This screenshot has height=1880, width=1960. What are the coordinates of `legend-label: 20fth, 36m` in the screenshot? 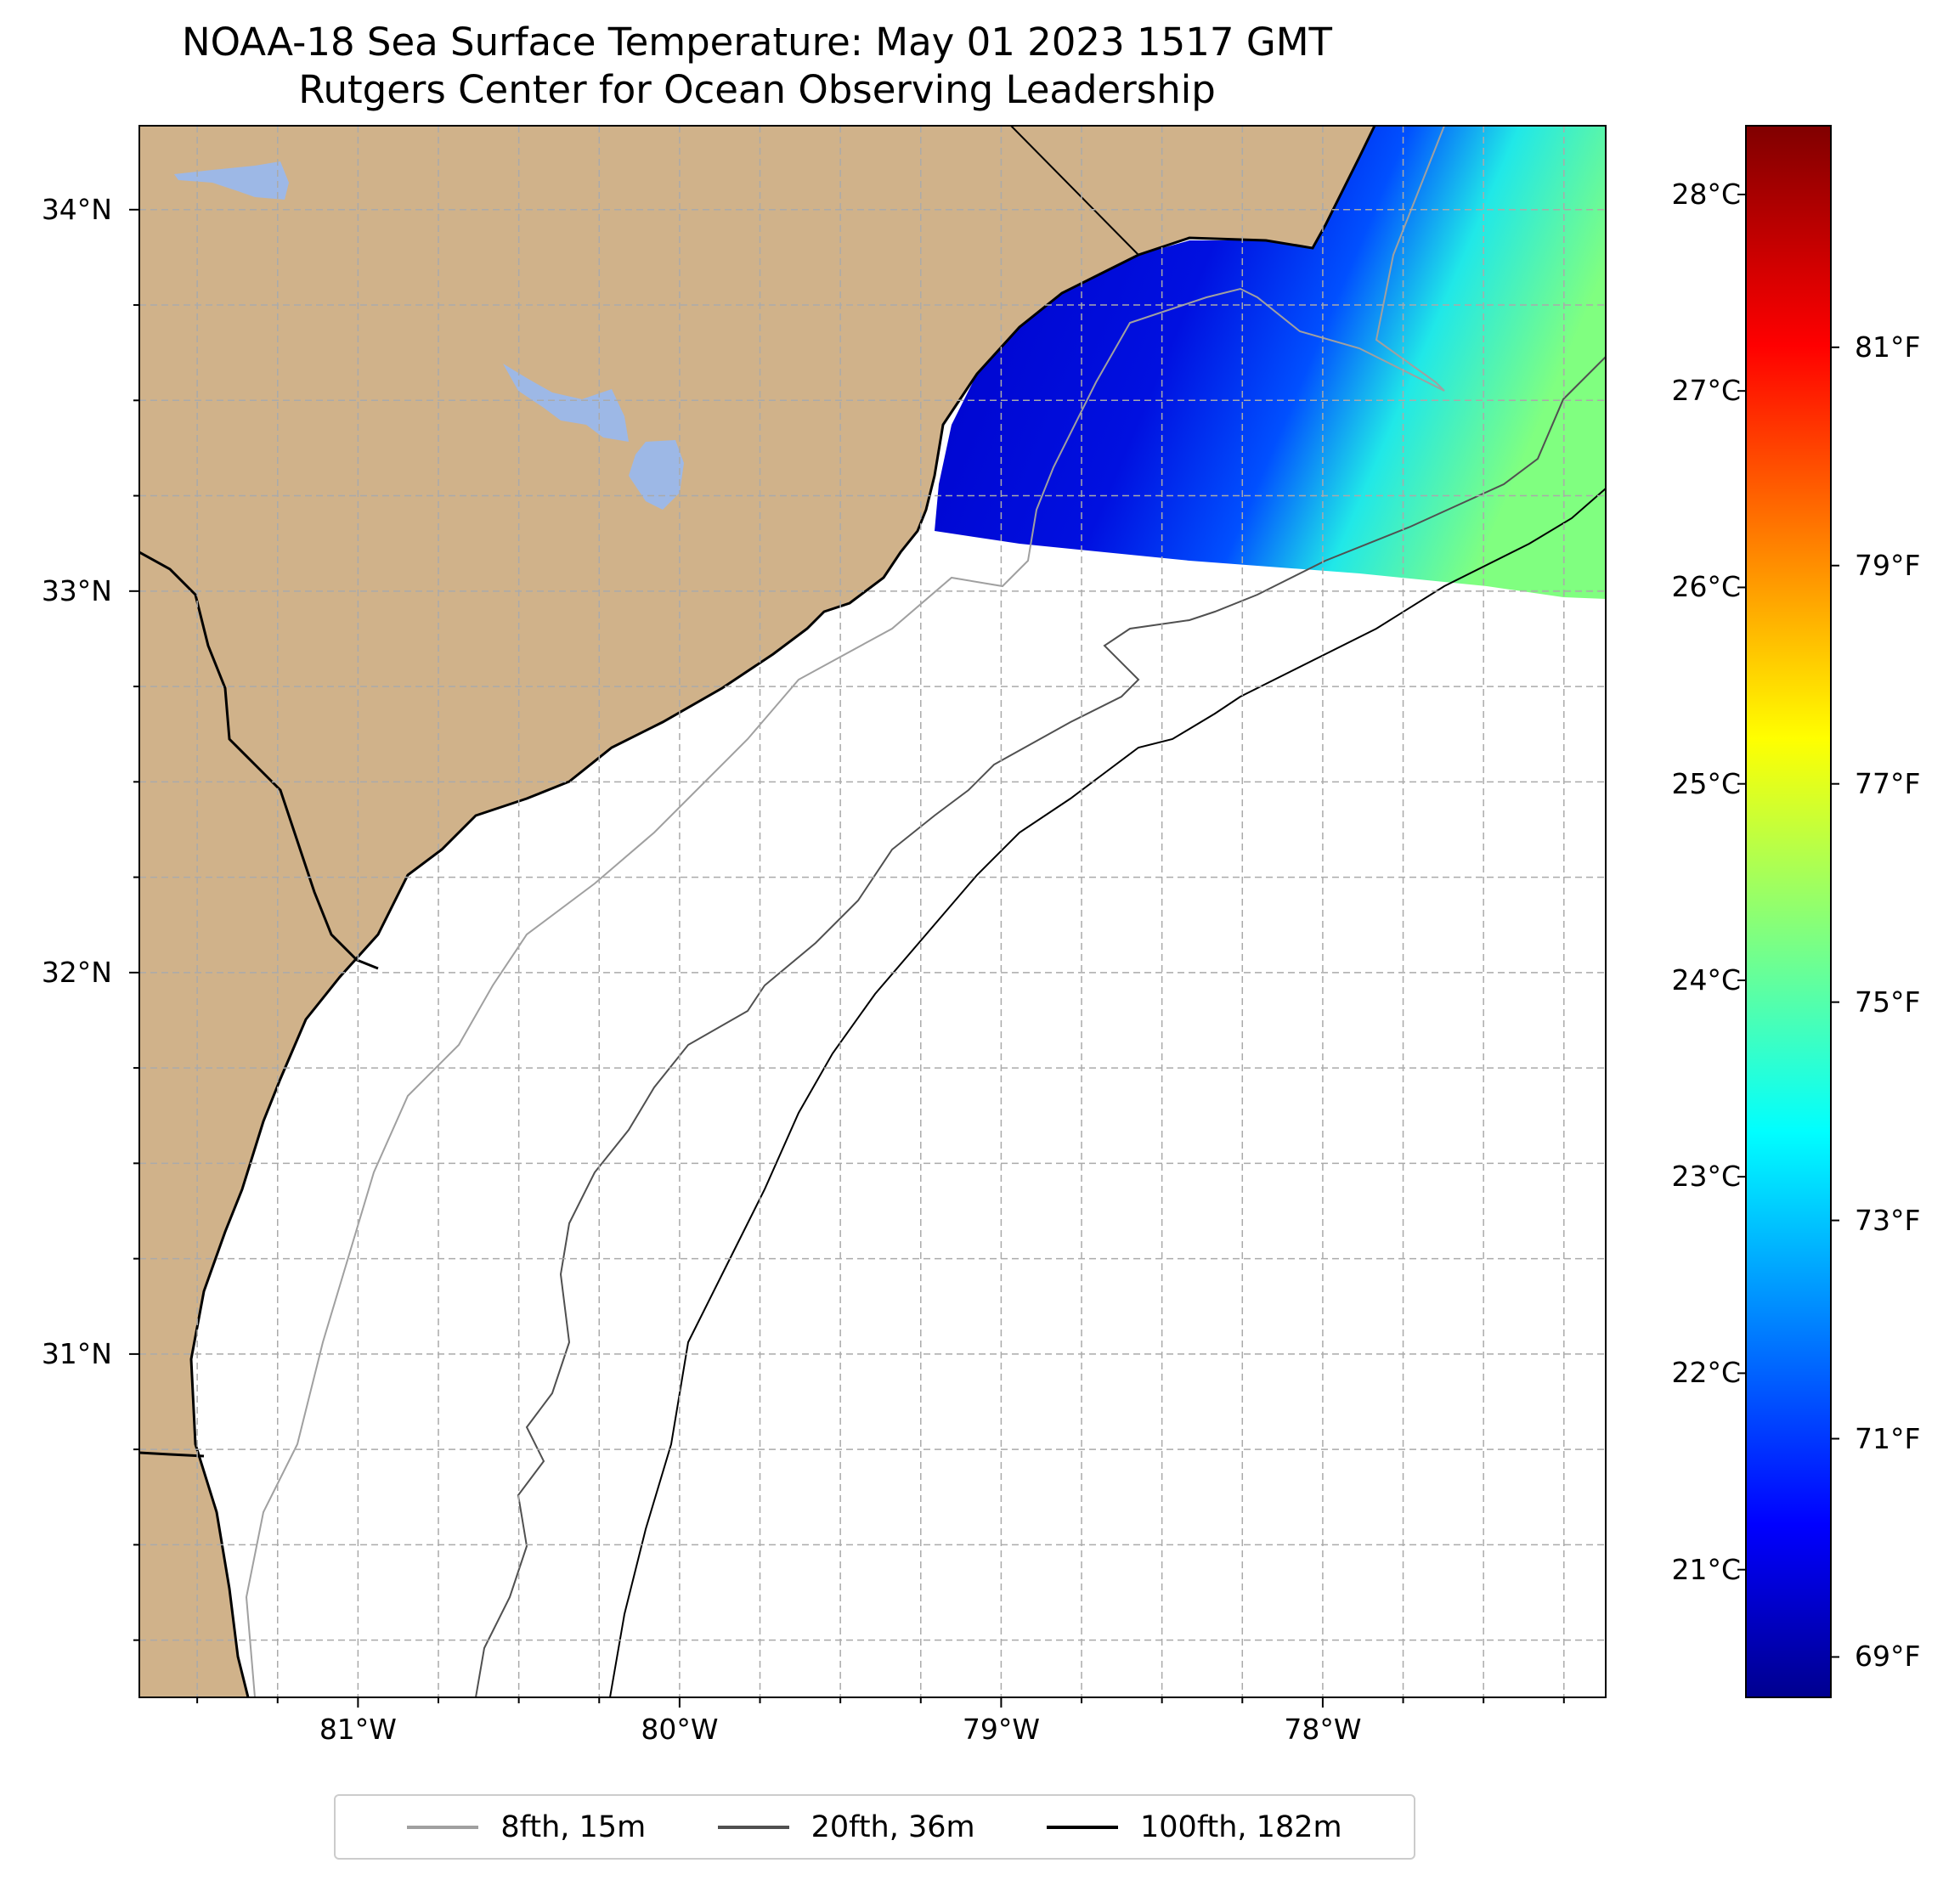 It's located at (893, 1827).